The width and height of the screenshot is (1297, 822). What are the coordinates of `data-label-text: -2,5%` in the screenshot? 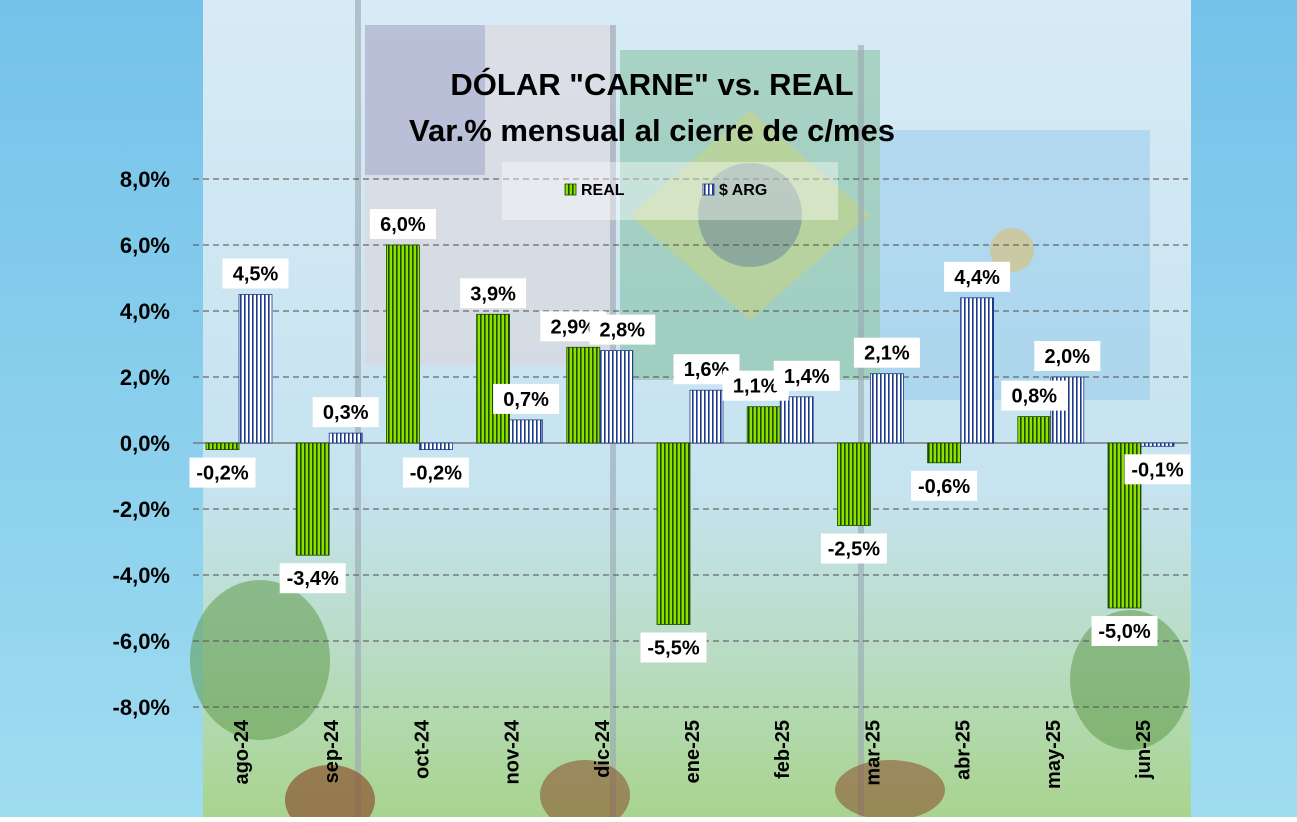 It's located at (854, 550).